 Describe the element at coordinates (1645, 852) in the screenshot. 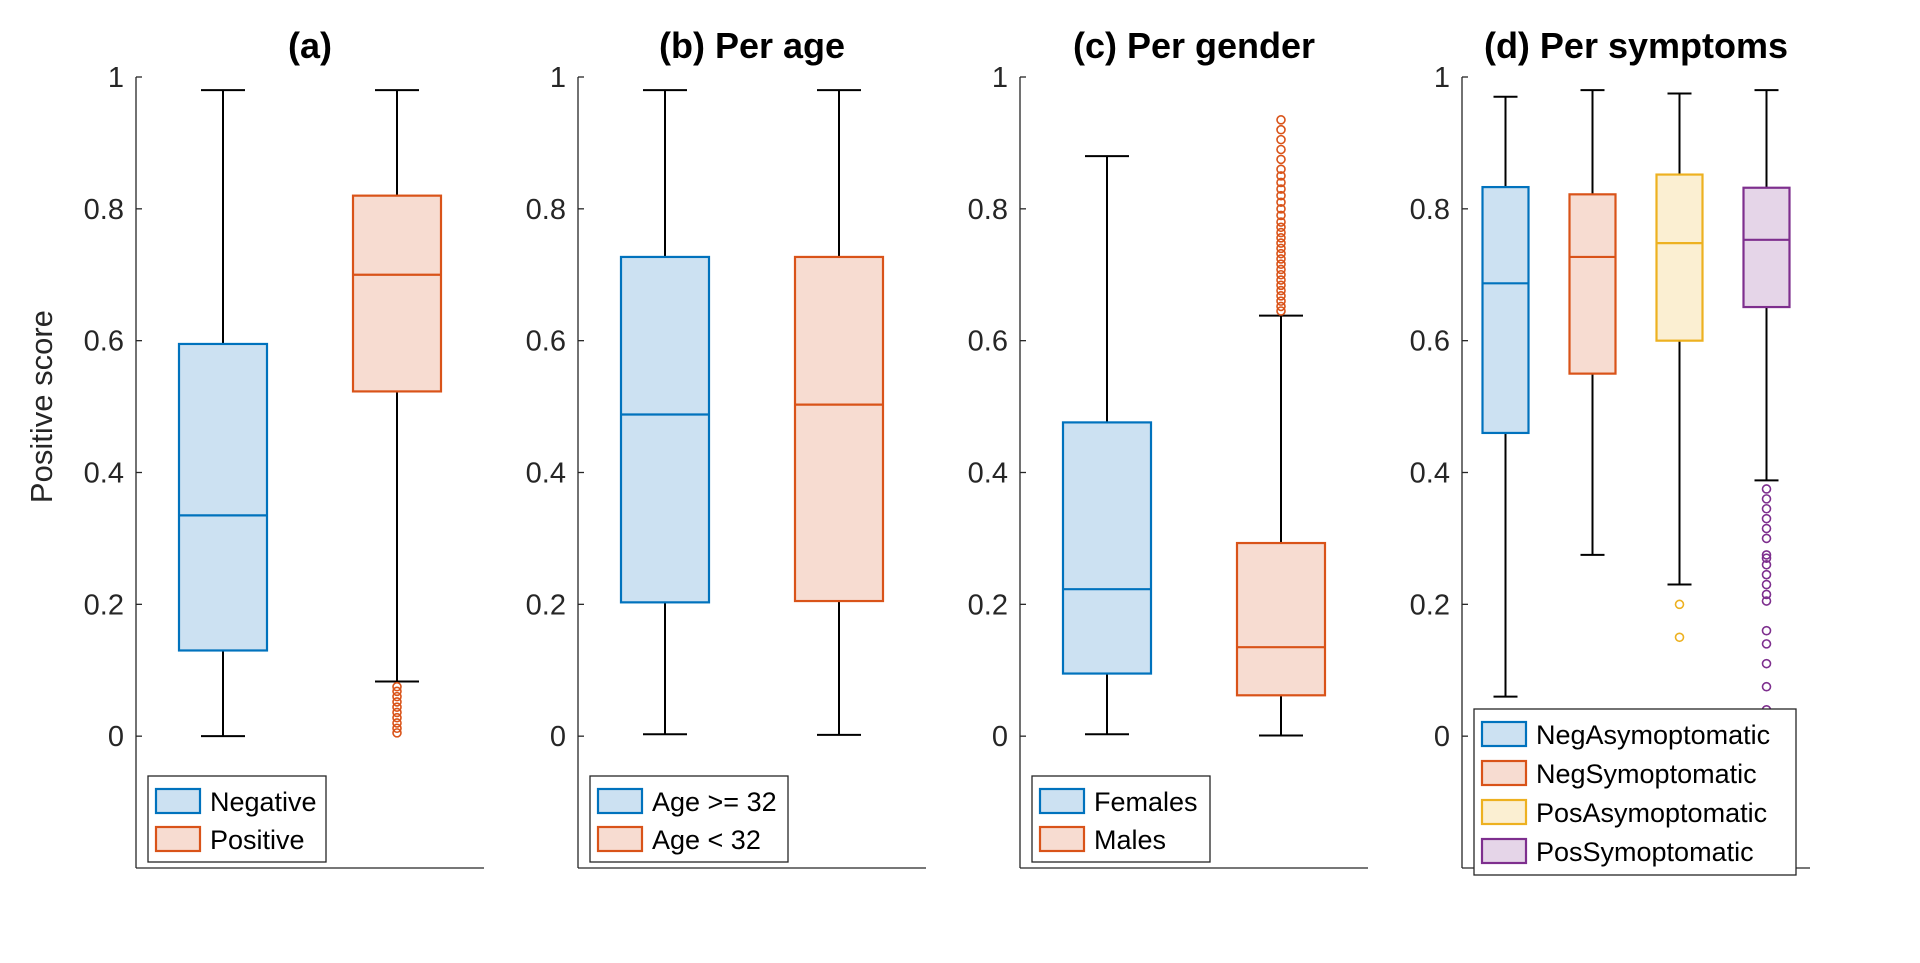

I see `legend-label: PosSymoptomatic` at that location.